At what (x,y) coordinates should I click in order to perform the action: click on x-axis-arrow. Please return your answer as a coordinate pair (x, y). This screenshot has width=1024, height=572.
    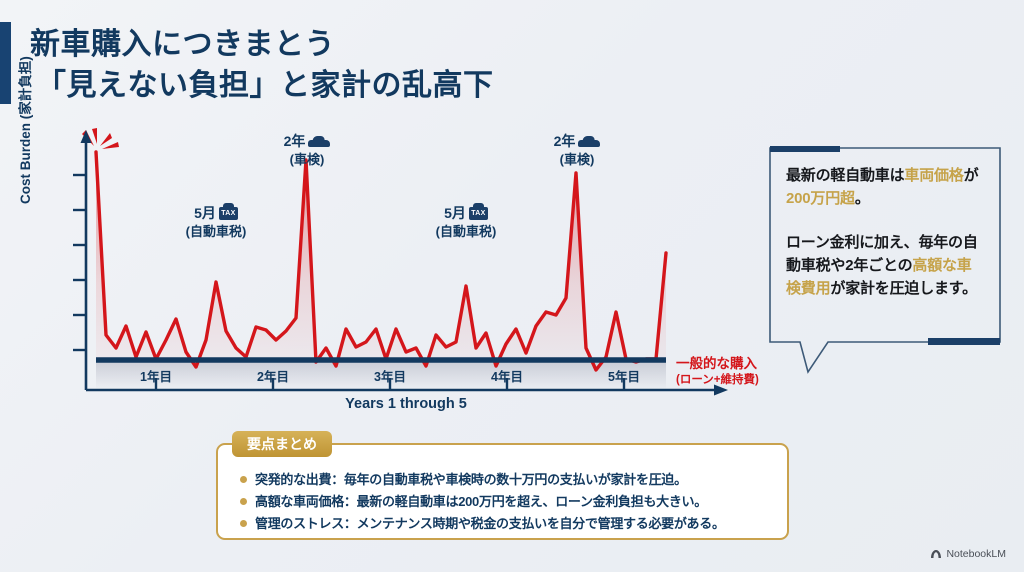
    Looking at the image, I should click on (721, 390).